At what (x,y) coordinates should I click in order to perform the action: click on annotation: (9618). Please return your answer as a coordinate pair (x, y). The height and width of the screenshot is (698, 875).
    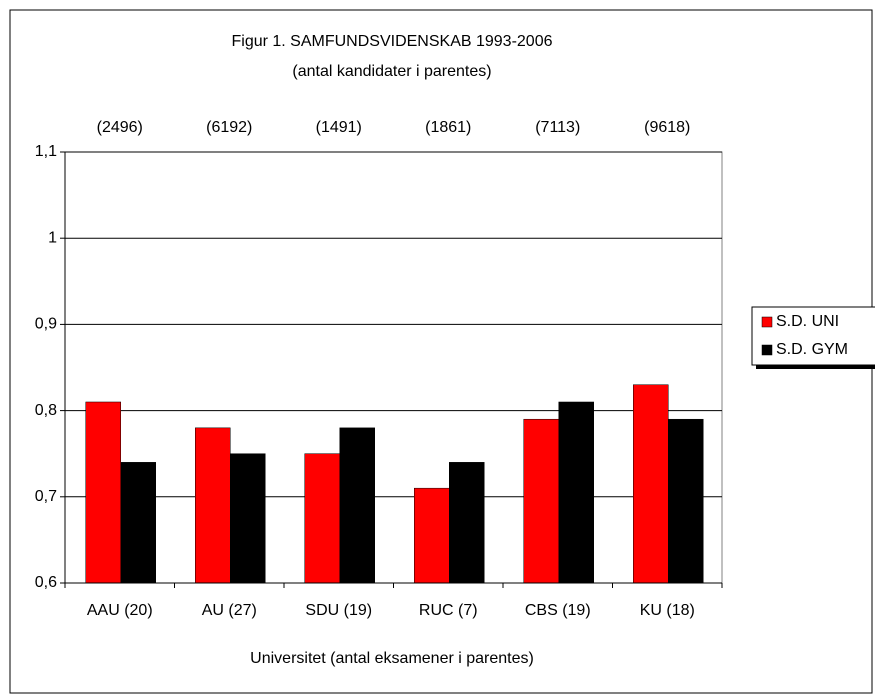
    Looking at the image, I should click on (667, 127).